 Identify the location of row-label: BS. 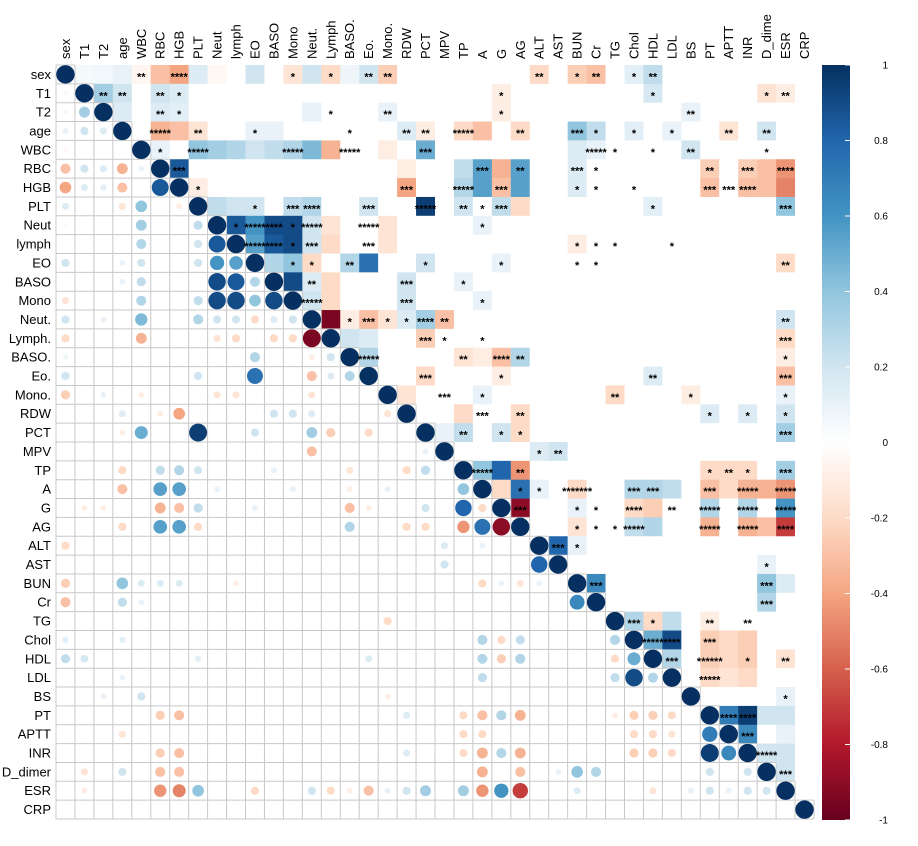
(43, 696).